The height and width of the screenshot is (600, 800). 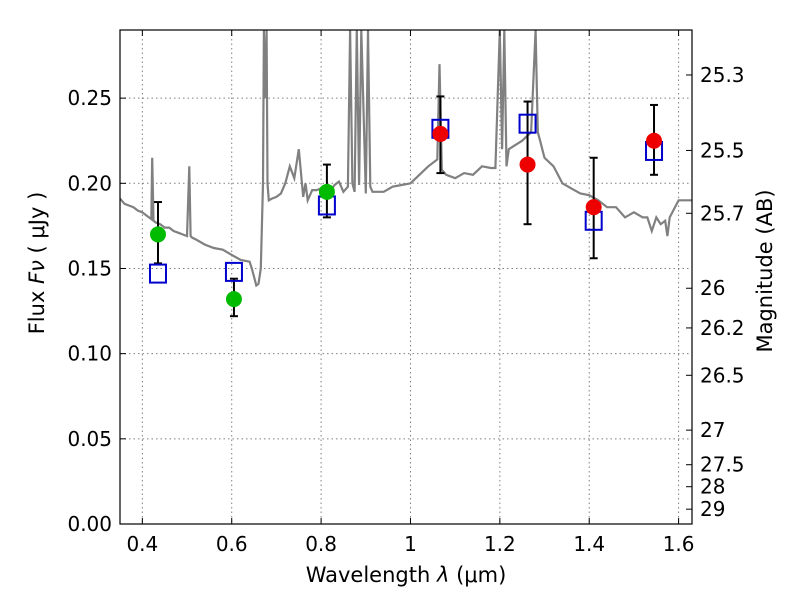 What do you see at coordinates (89, 354) in the screenshot?
I see `y-tick-label: 0.10` at bounding box center [89, 354].